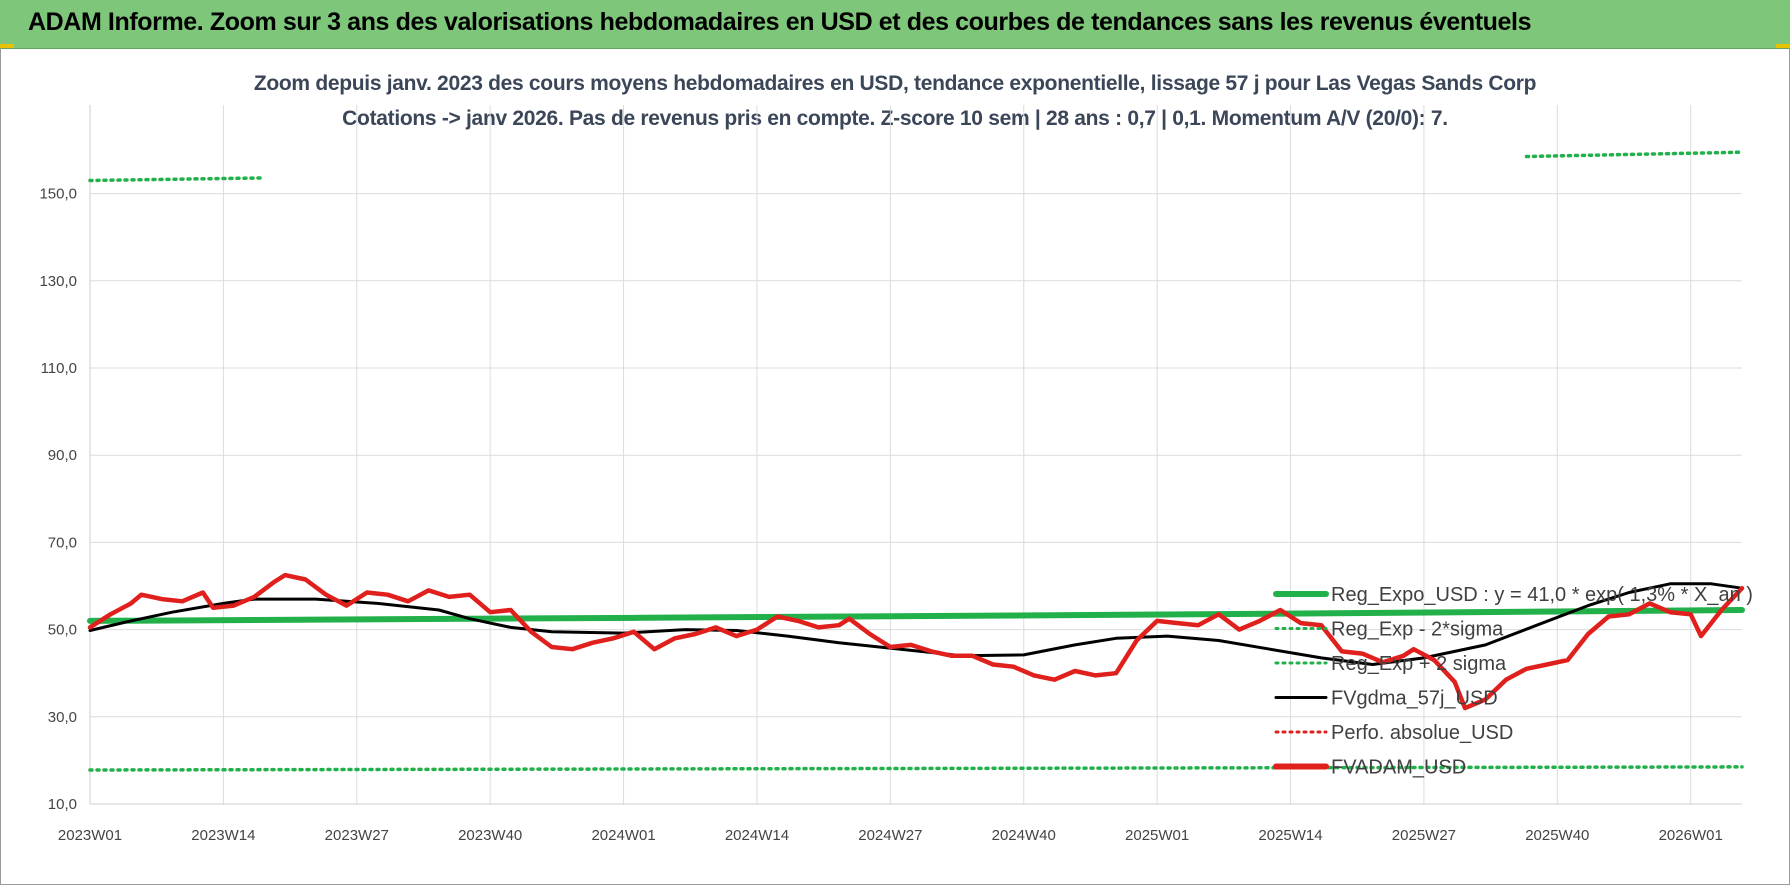  Describe the element at coordinates (62, 542) in the screenshot. I see `y-tick-label: 70,0` at that location.